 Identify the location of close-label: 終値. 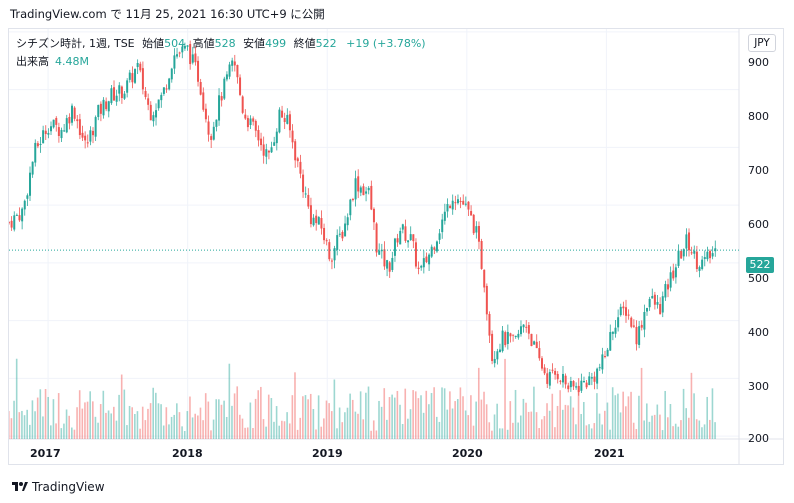
(304, 43).